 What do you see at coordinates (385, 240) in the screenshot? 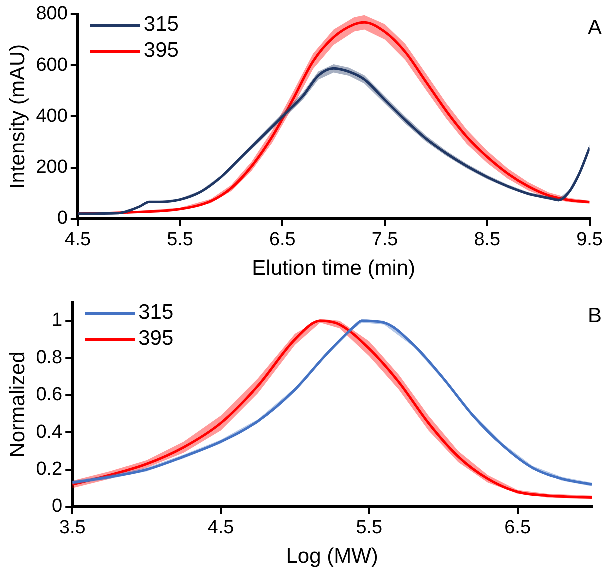
I see `x-tick-label: 7.5` at bounding box center [385, 240].